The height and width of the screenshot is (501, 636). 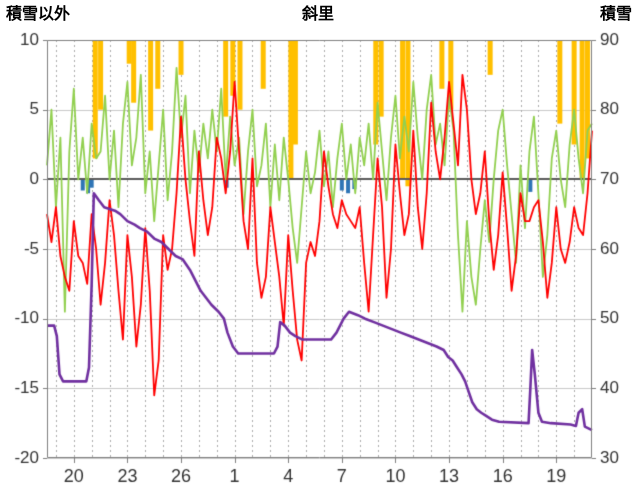 What do you see at coordinates (317, 14) in the screenshot?
I see `chart-title: 斜里` at bounding box center [317, 14].